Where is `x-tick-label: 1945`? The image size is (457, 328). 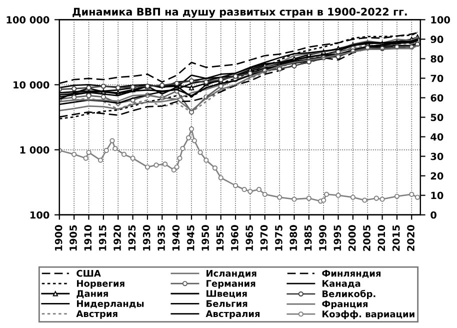 x-tick-label: 1945 is located at coordinates (190, 238).